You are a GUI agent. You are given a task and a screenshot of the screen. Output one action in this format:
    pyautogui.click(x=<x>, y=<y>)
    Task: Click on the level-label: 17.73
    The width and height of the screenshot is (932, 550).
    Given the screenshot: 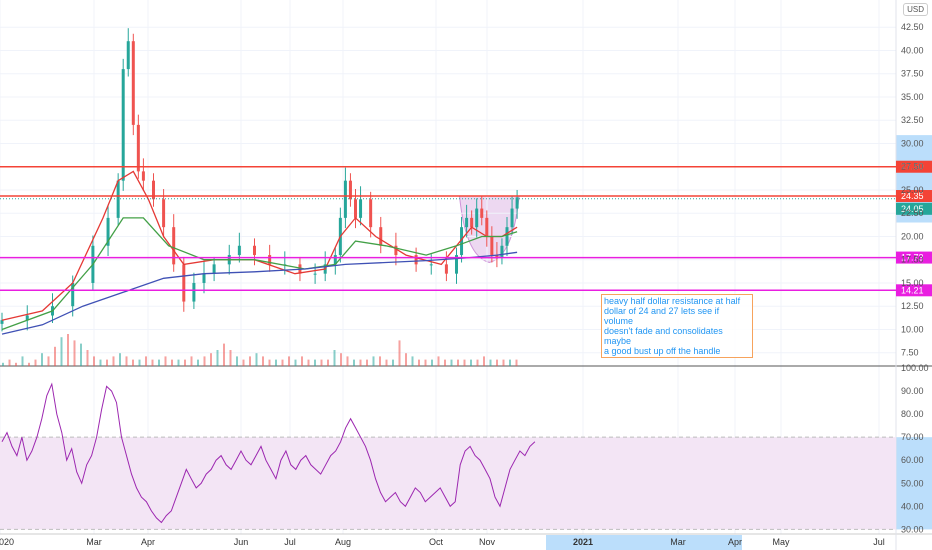 What is the action you would take?
    pyautogui.click(x=912, y=258)
    